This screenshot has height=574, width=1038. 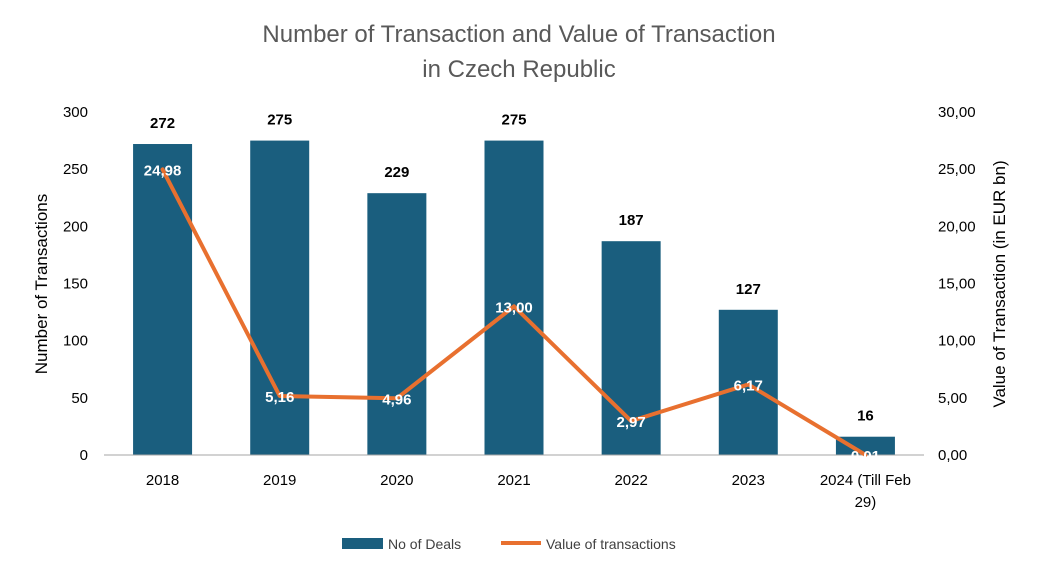 What do you see at coordinates (865, 416) in the screenshot?
I see `bar-data-label: 16` at bounding box center [865, 416].